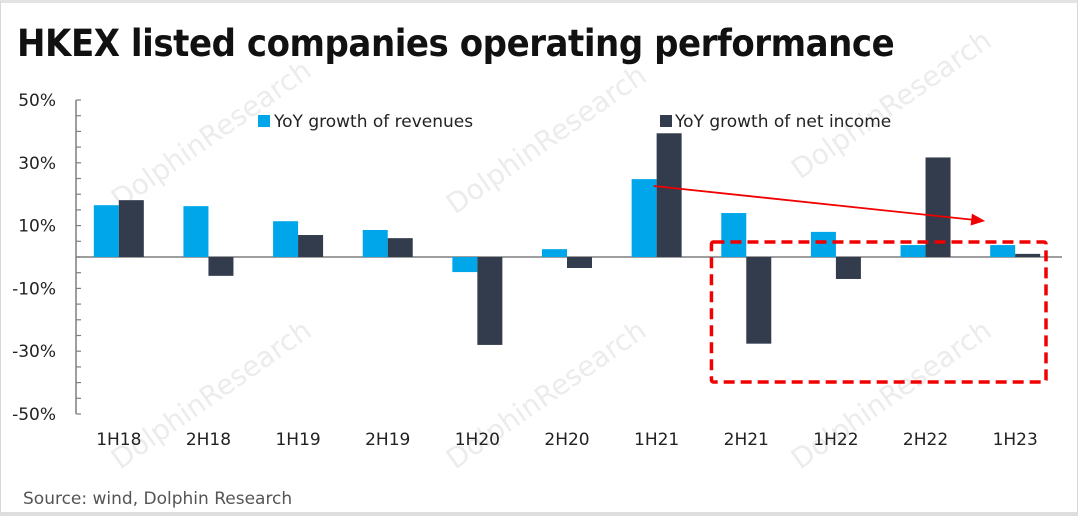  I want to click on x-tick-label: 1H20, so click(477, 440).